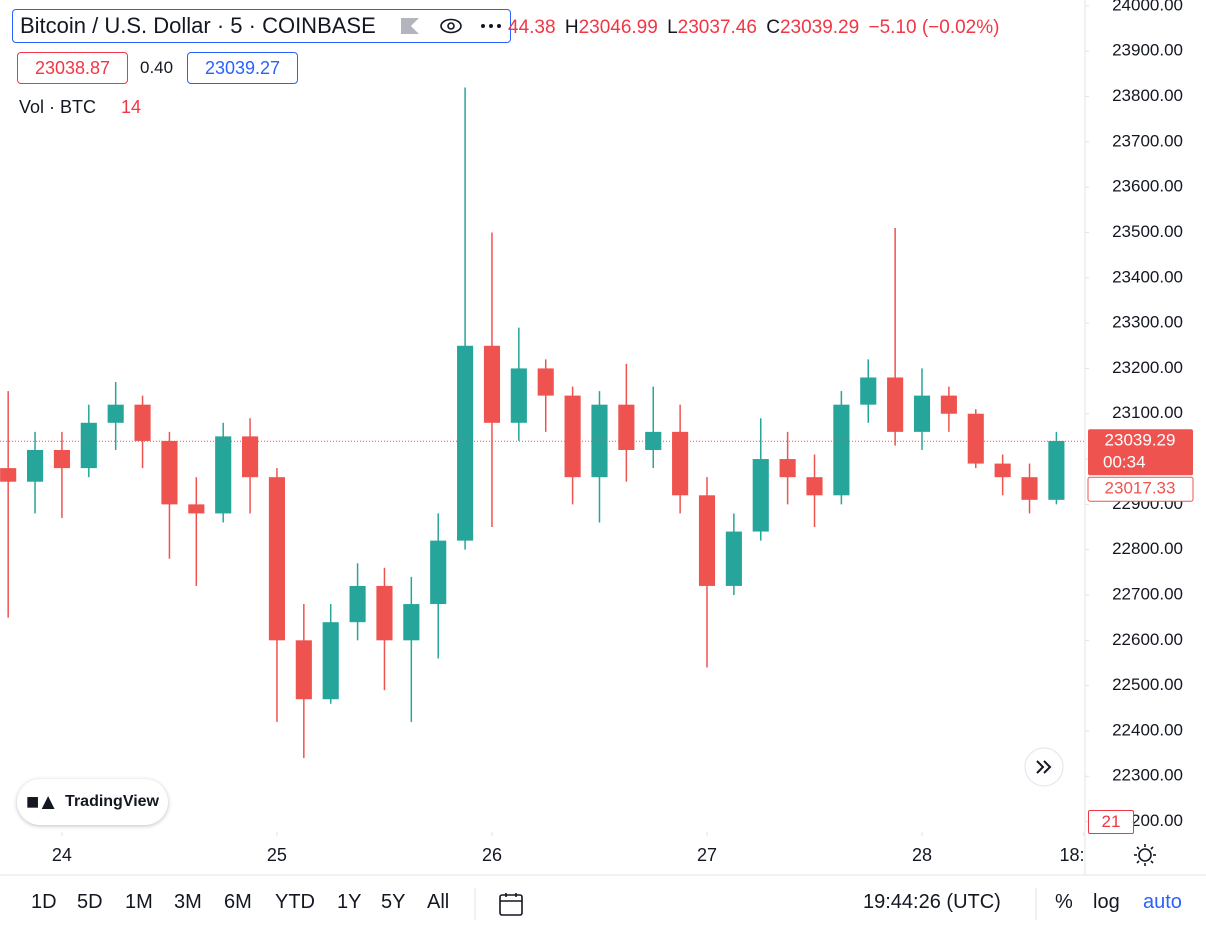 The height and width of the screenshot is (931, 1206). What do you see at coordinates (188, 902) in the screenshot?
I see `range-button: 3M` at bounding box center [188, 902].